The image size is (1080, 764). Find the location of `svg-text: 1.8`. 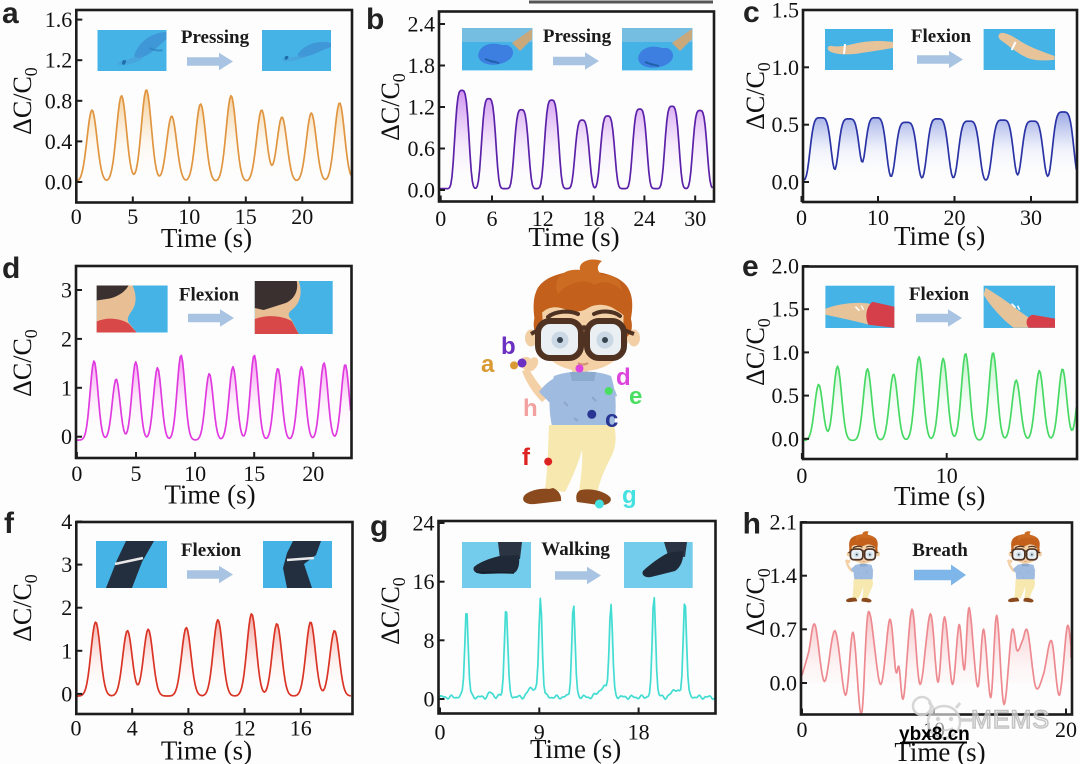

svg-text: 1.8 is located at coordinates (422, 65).